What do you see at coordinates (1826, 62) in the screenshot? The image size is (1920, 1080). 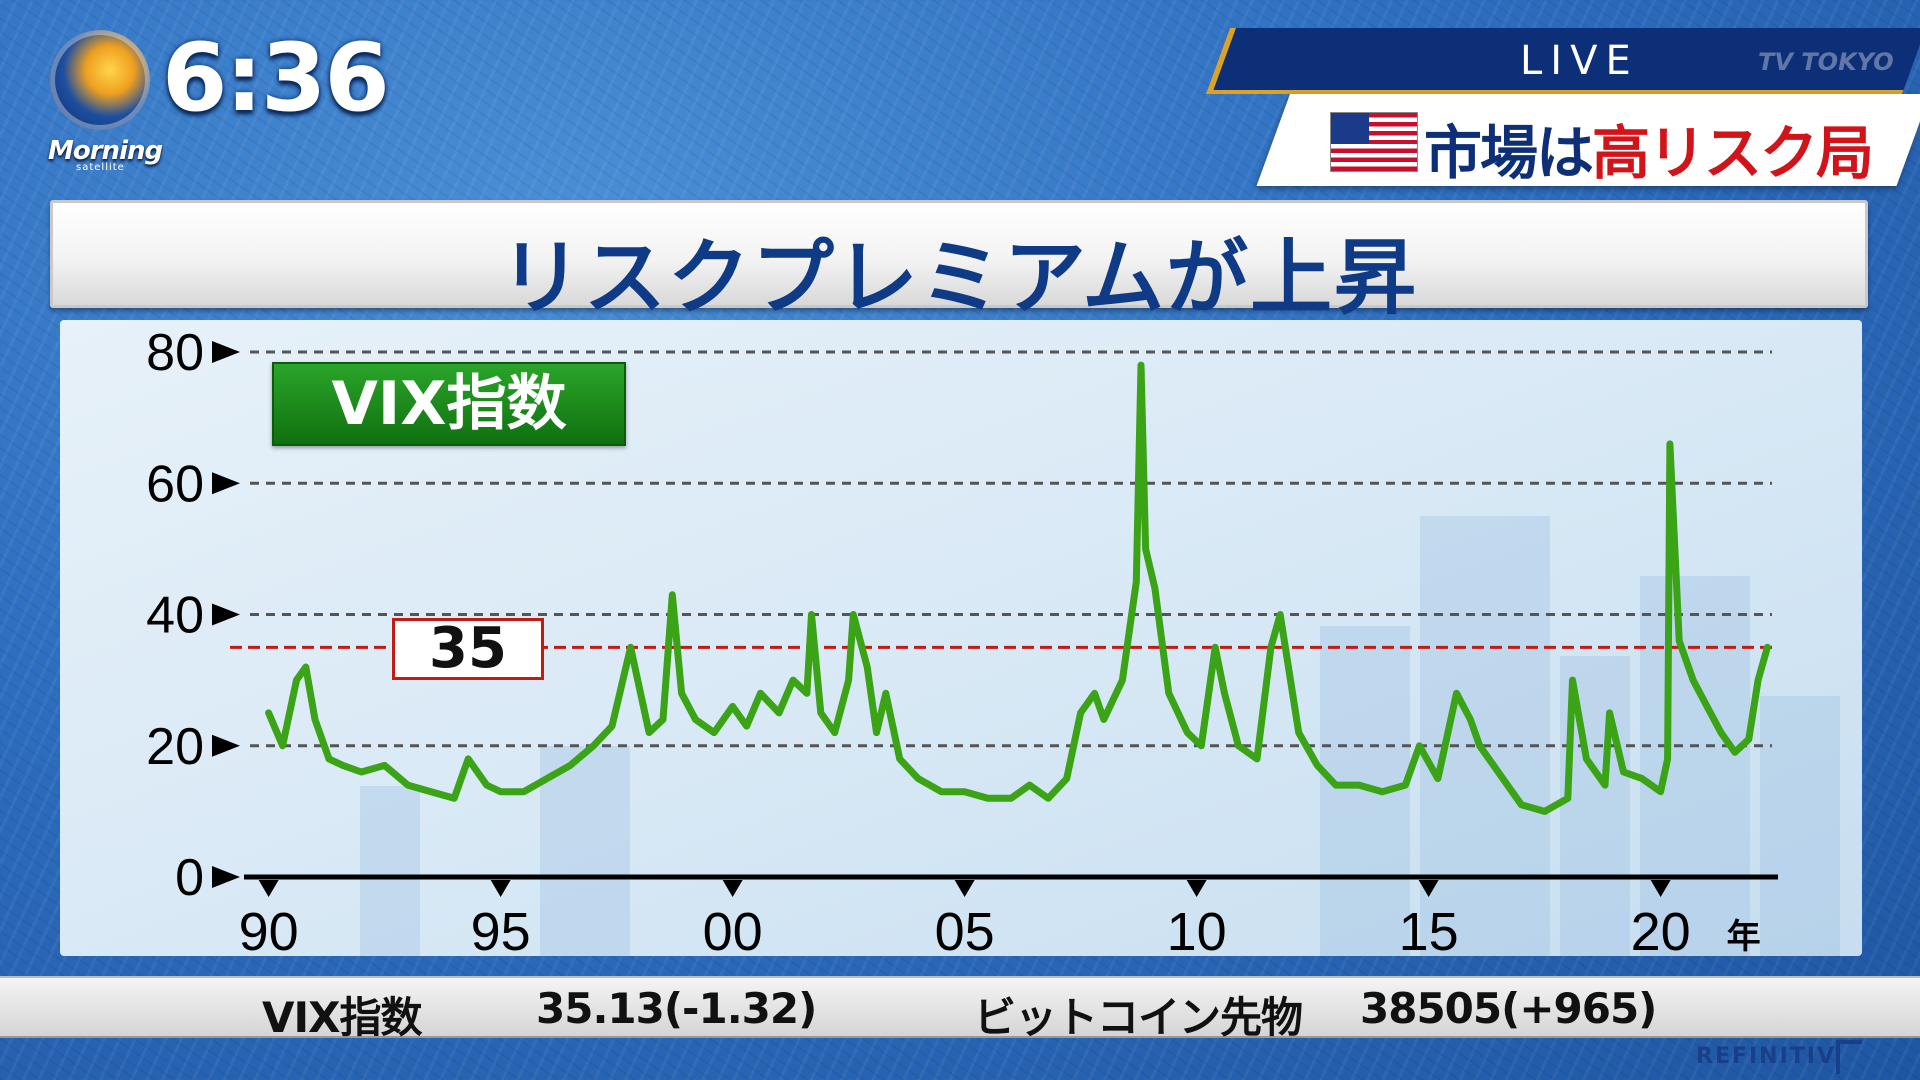 I see `channel-watermark: TV TOKYO` at bounding box center [1826, 62].